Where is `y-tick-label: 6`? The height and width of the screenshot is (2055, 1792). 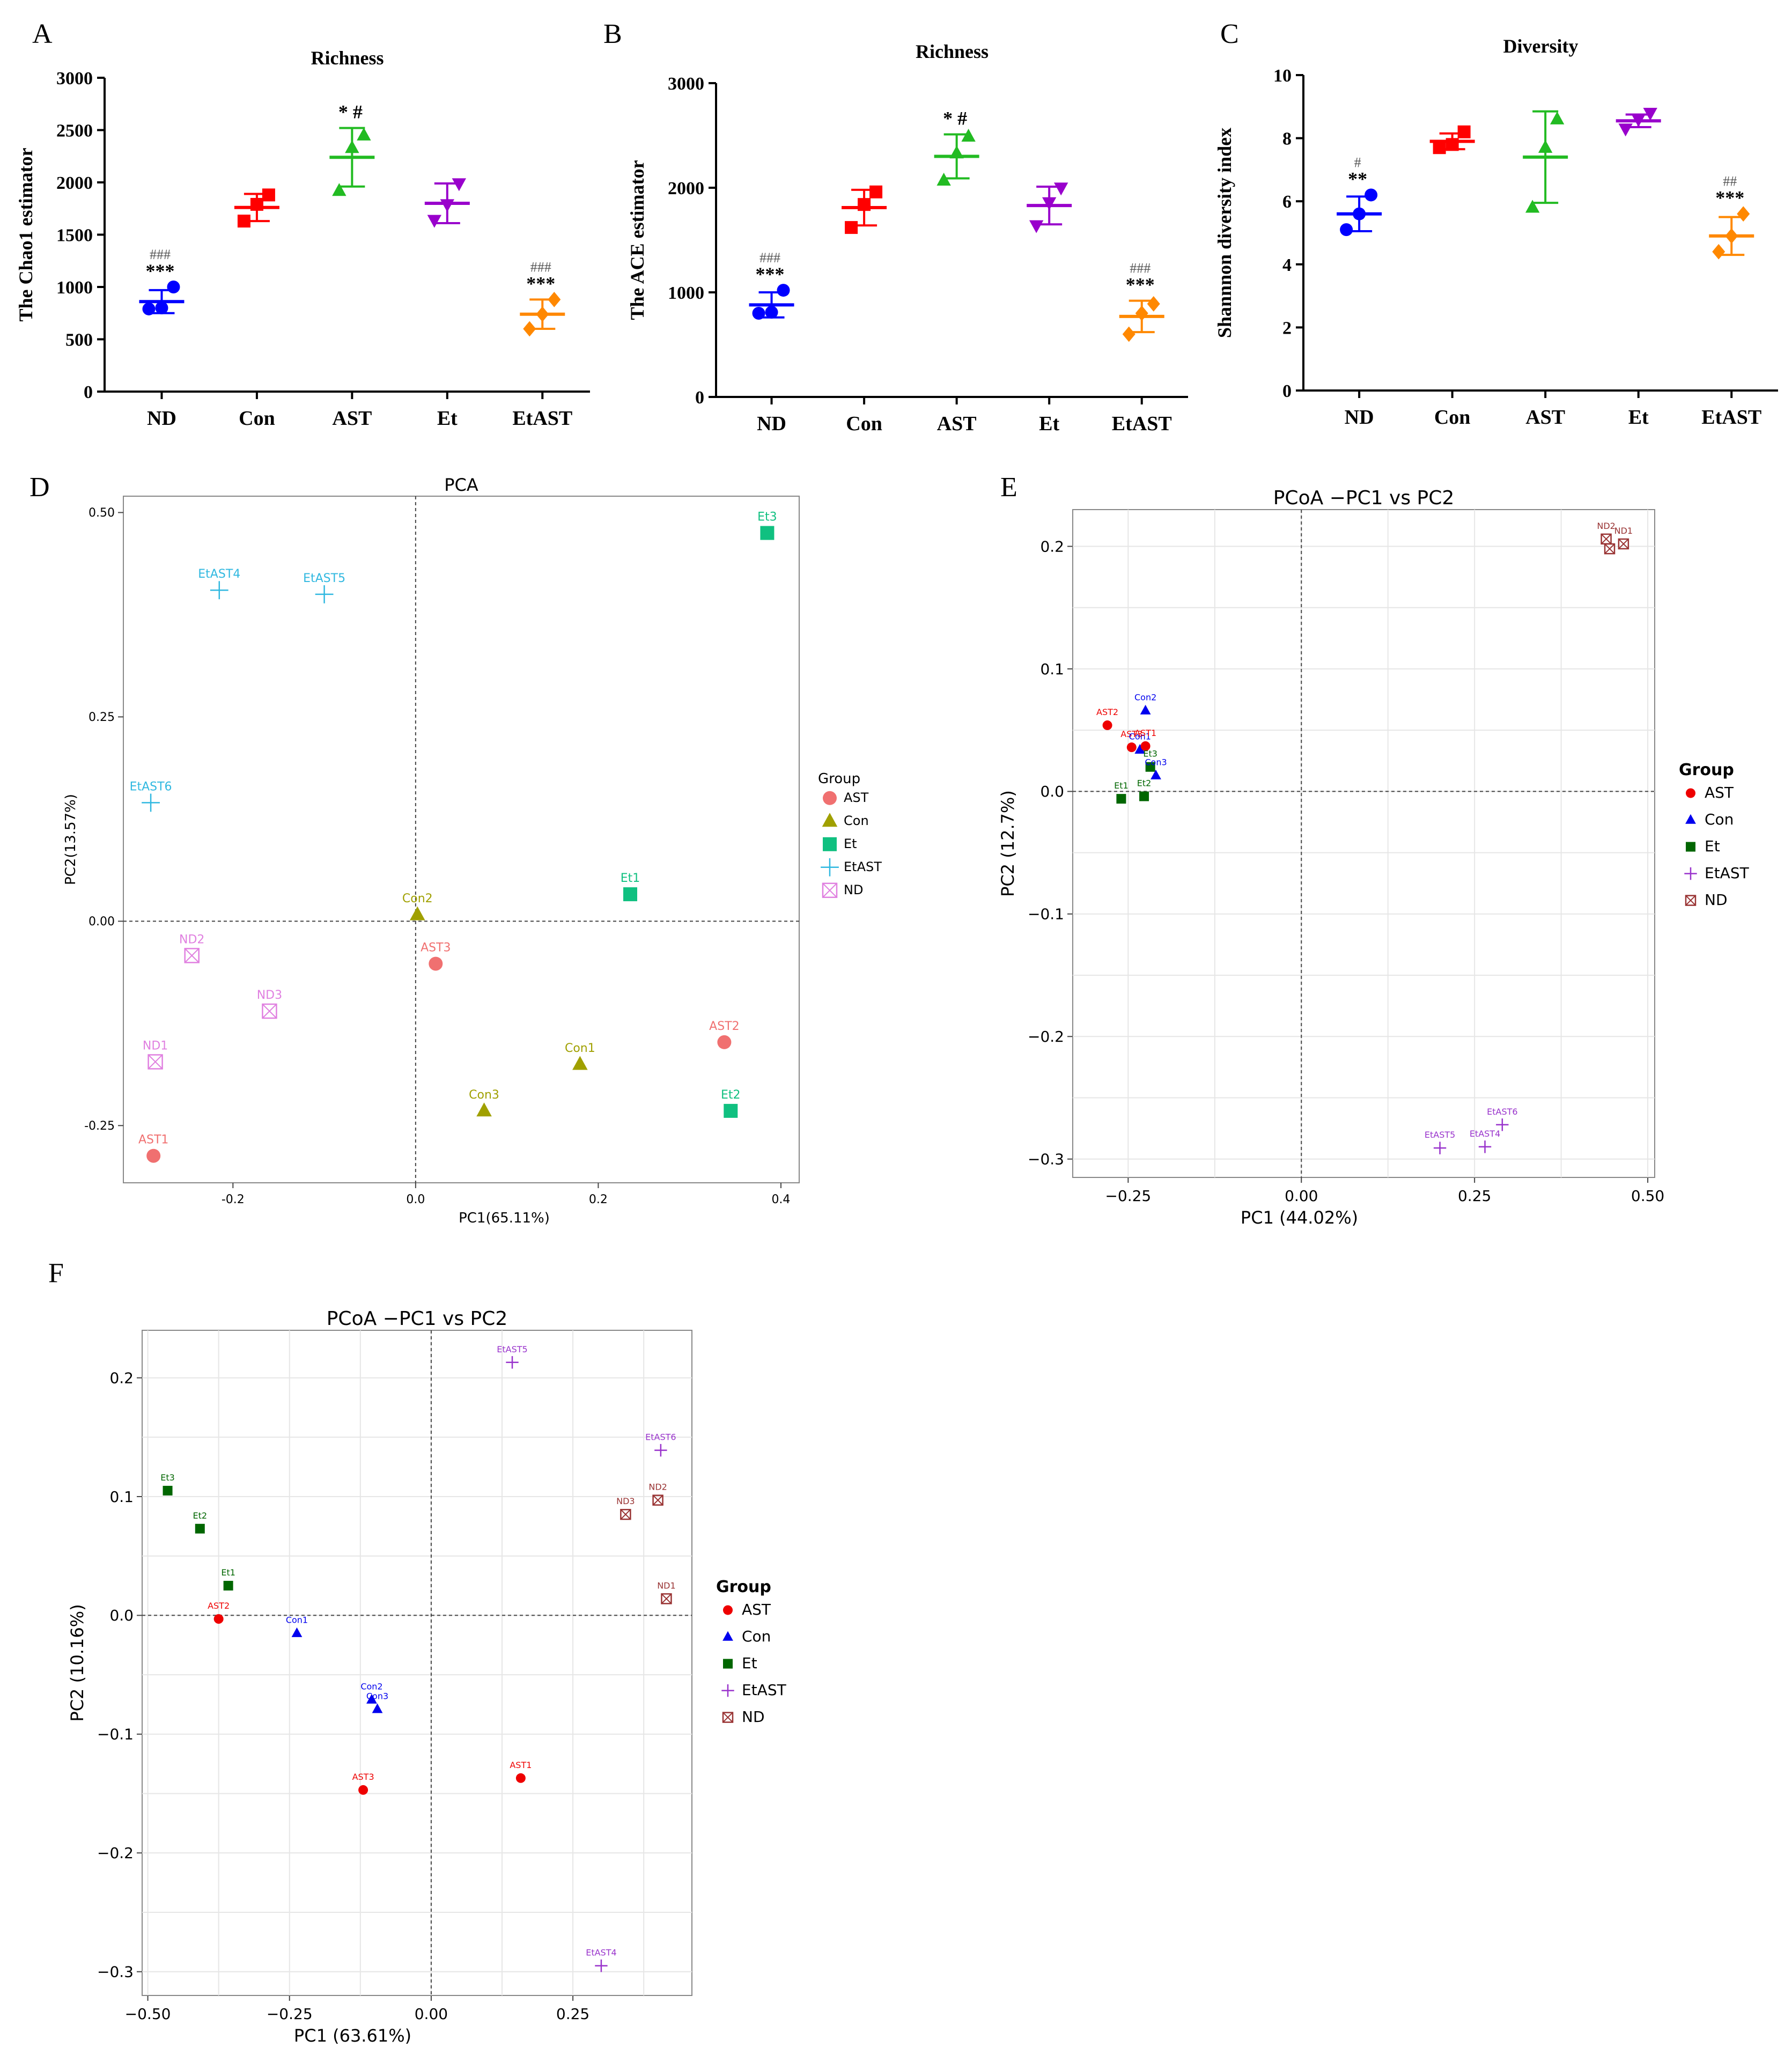
y-tick-label: 6 is located at coordinates (1287, 202).